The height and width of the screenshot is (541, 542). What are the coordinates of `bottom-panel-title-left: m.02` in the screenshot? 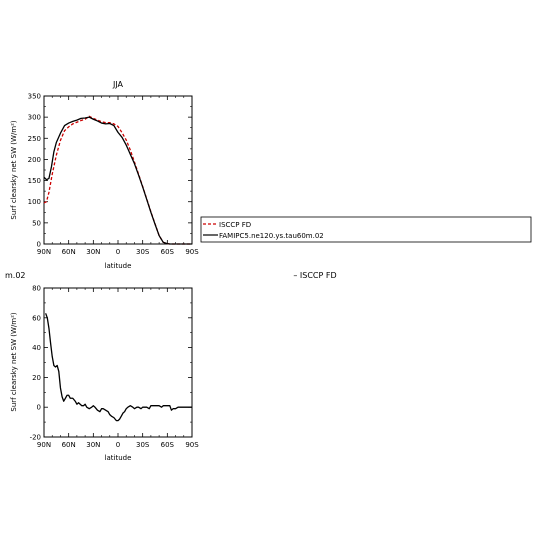 It's located at (15, 275).